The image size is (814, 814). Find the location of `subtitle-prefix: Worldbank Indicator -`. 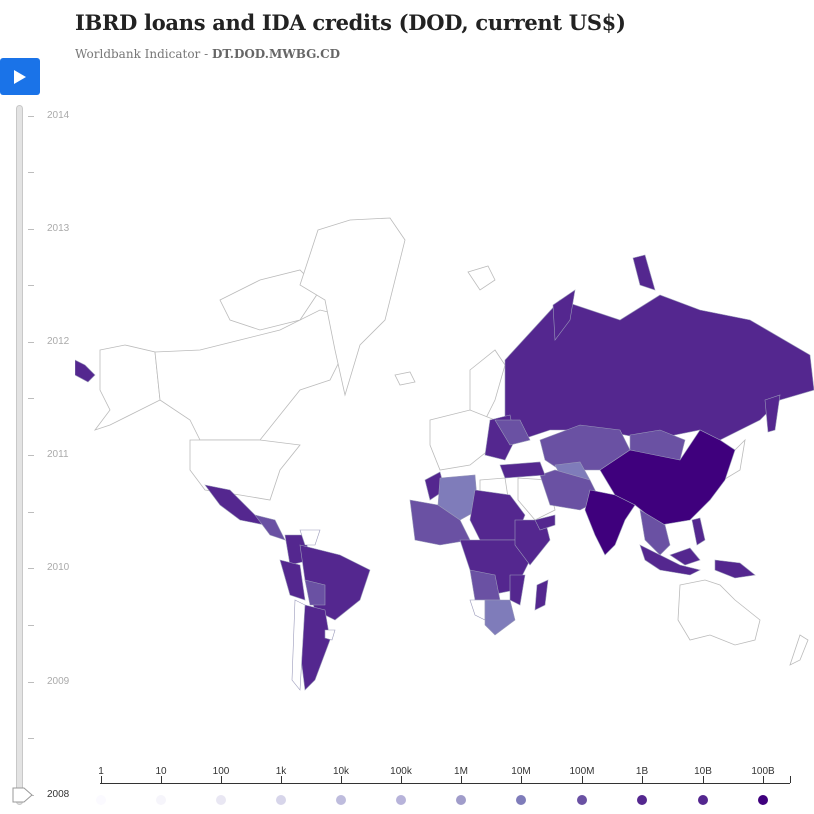

subtitle-prefix: Worldbank Indicator - is located at coordinates (143, 54).